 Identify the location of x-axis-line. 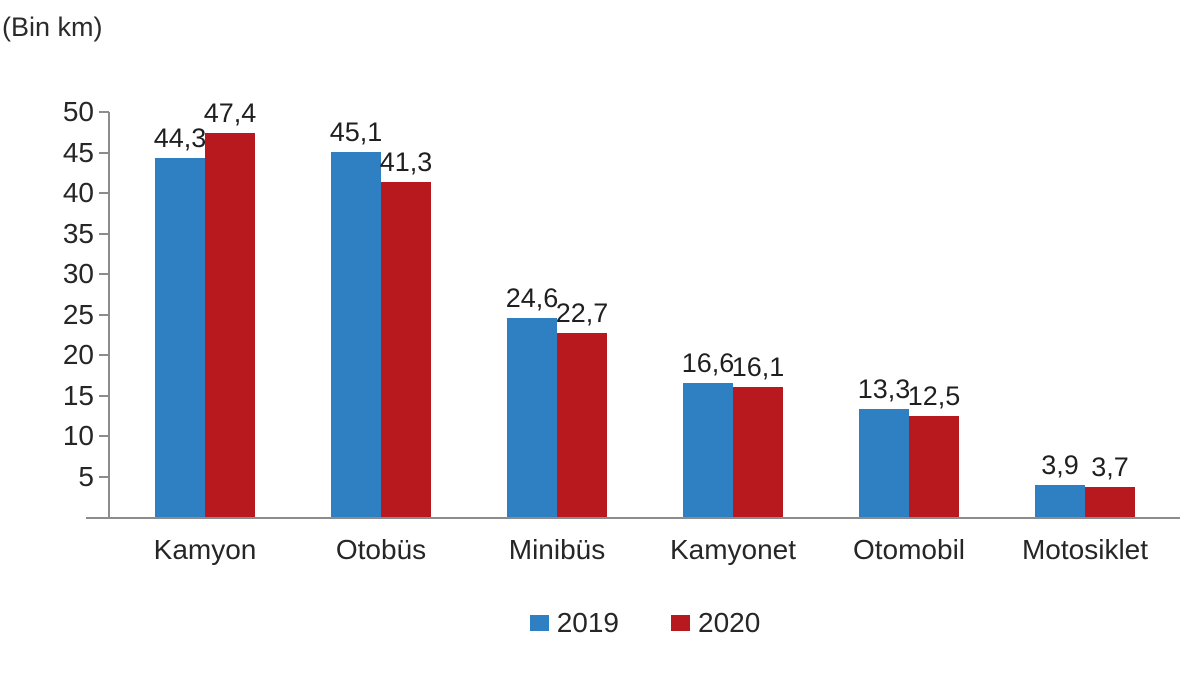
(633, 518).